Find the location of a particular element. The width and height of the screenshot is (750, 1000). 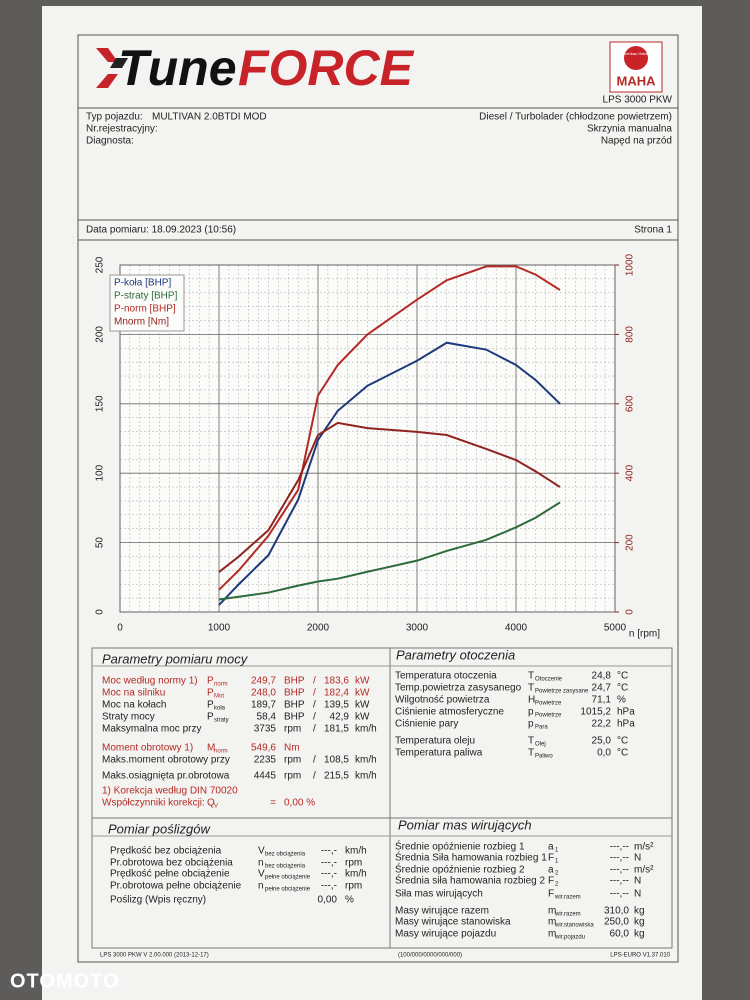

row-subscript: 2 is located at coordinates (557, 874).